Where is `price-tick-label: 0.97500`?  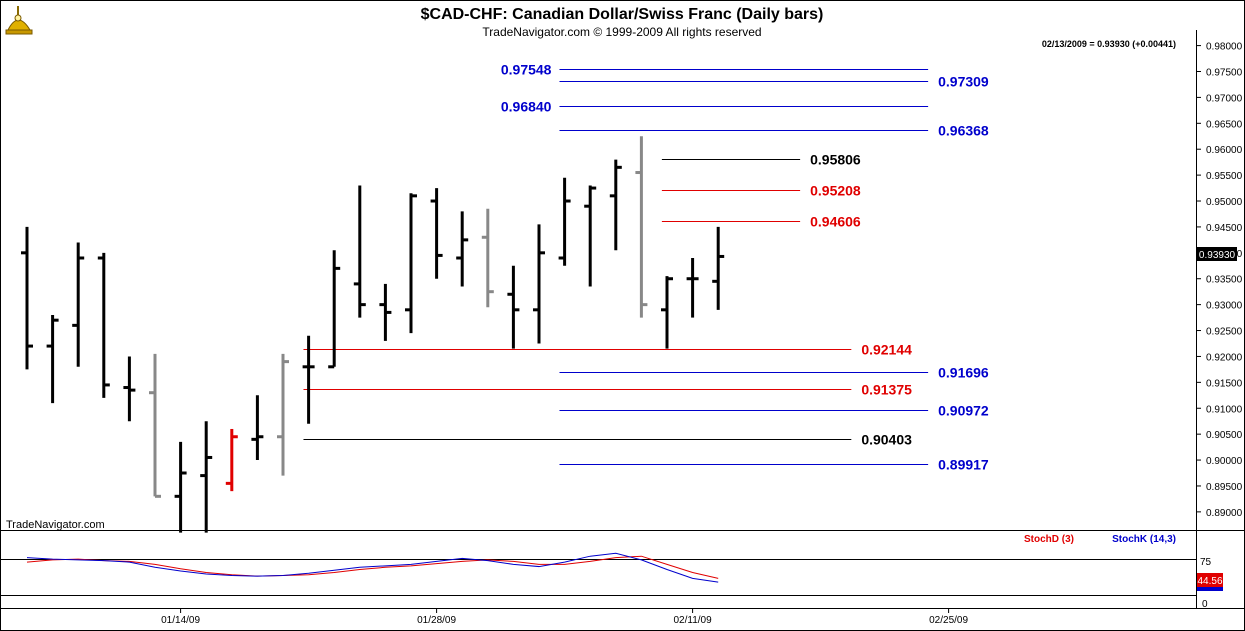 price-tick-label: 0.97500 is located at coordinates (1224, 72).